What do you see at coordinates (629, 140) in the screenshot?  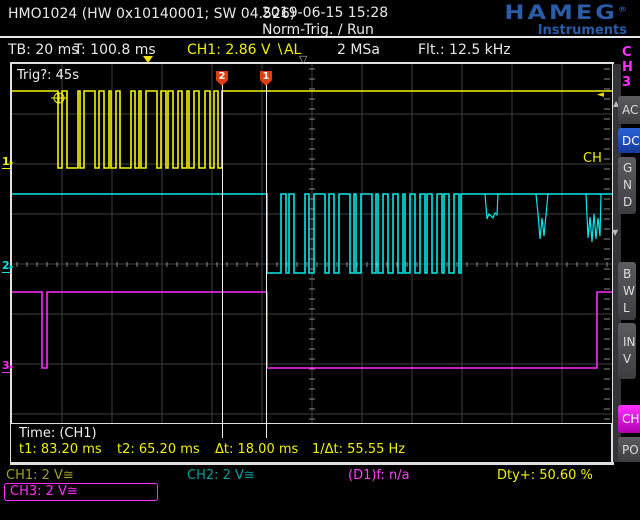 I see `coupling-dc-button: DC` at bounding box center [629, 140].